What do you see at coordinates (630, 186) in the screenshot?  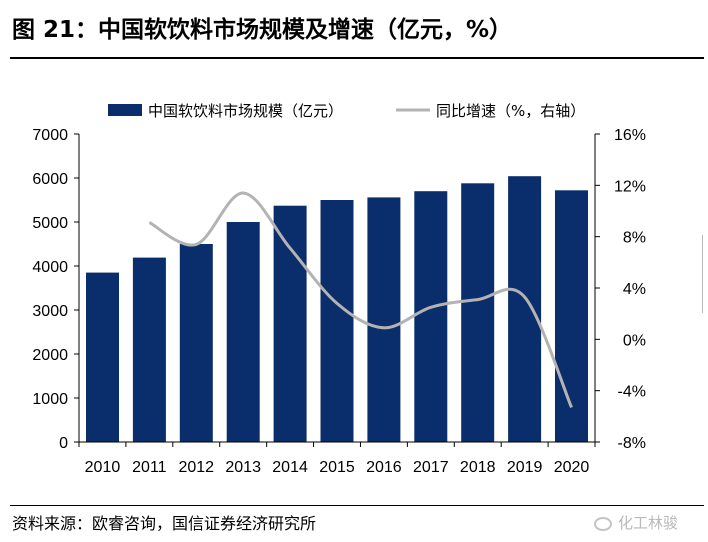 I see `right-tick-label: 12%` at bounding box center [630, 186].